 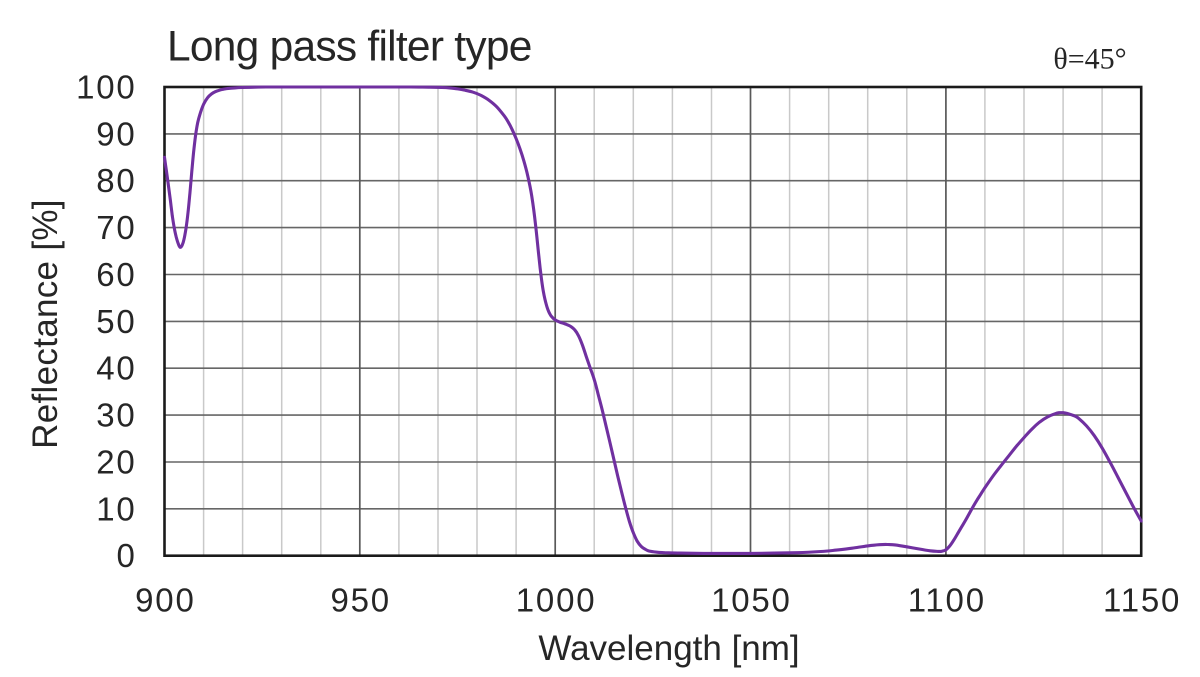 What do you see at coordinates (116, 274) in the screenshot?
I see `svg-text: 60` at bounding box center [116, 274].